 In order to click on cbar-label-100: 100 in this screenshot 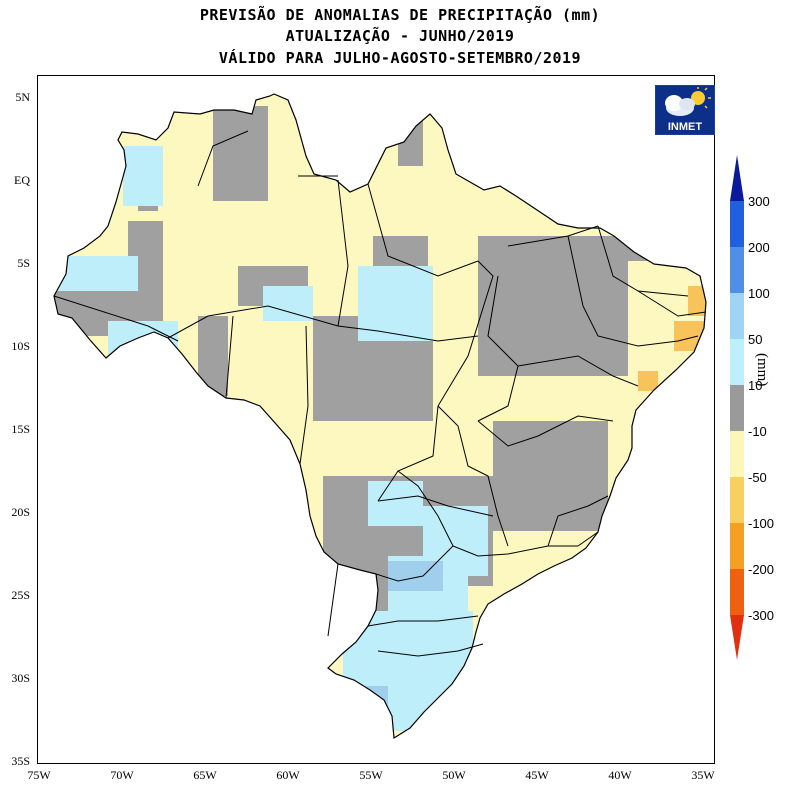, I will do `click(759, 293)`.